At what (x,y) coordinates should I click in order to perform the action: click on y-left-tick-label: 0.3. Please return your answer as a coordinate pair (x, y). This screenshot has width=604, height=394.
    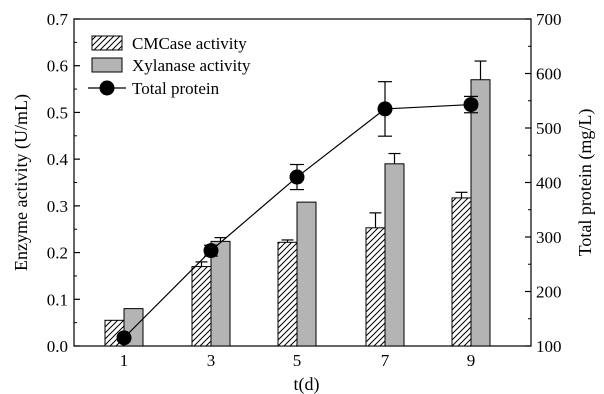
    Looking at the image, I should click on (57, 206).